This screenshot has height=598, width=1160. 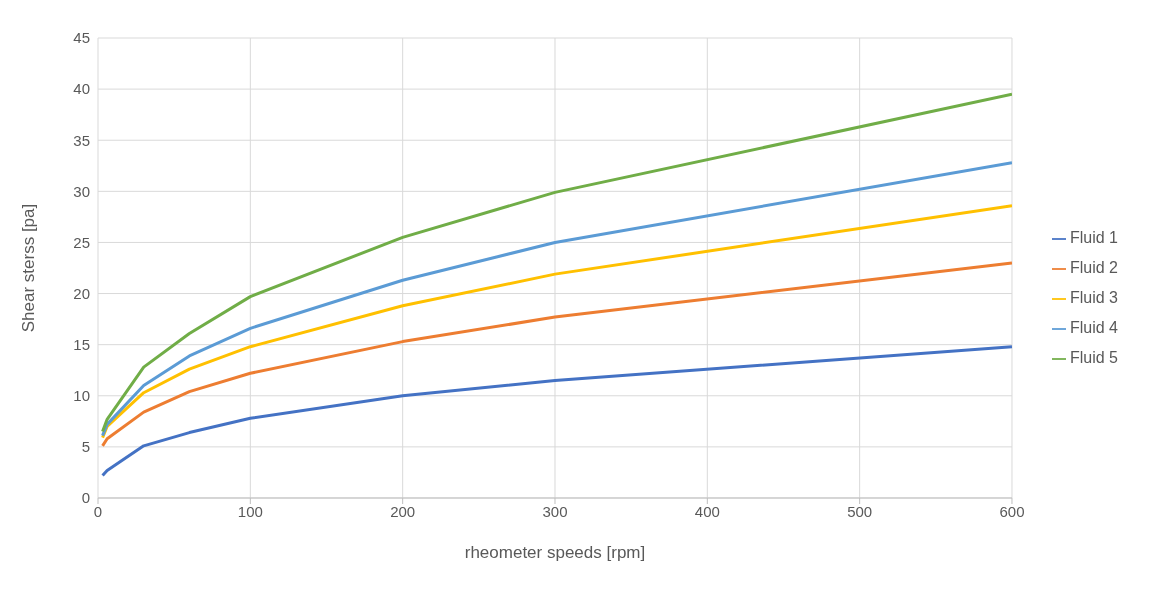 What do you see at coordinates (1093, 297) in the screenshot?
I see `legend-label: Fluid 3` at bounding box center [1093, 297].